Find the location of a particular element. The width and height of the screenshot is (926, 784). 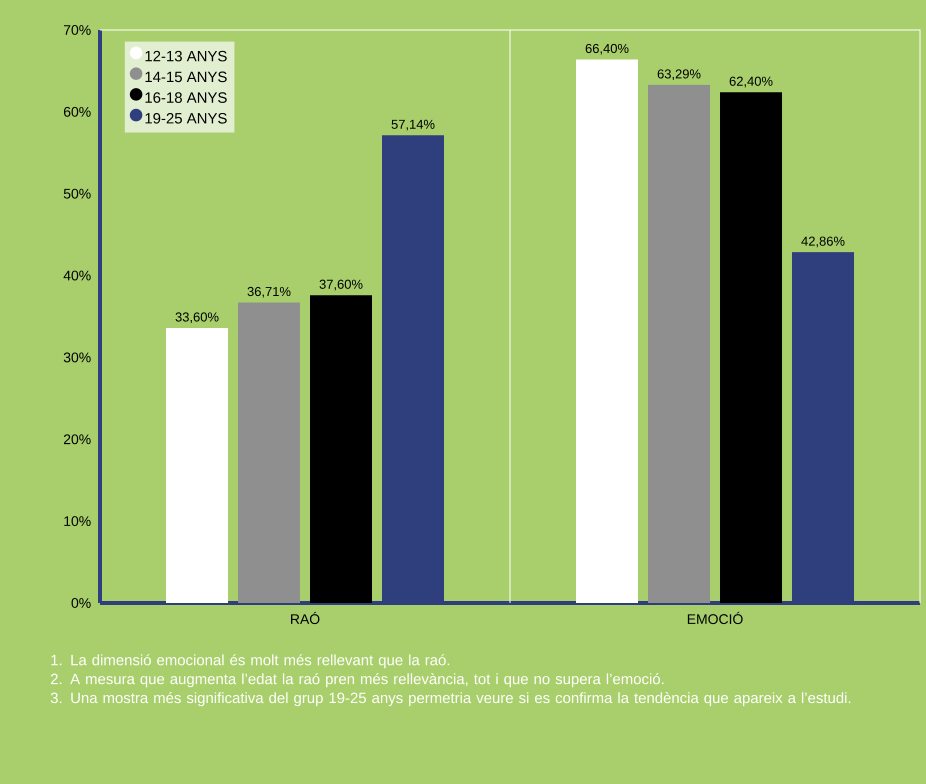

data-label: 63,29% is located at coordinates (679, 74).